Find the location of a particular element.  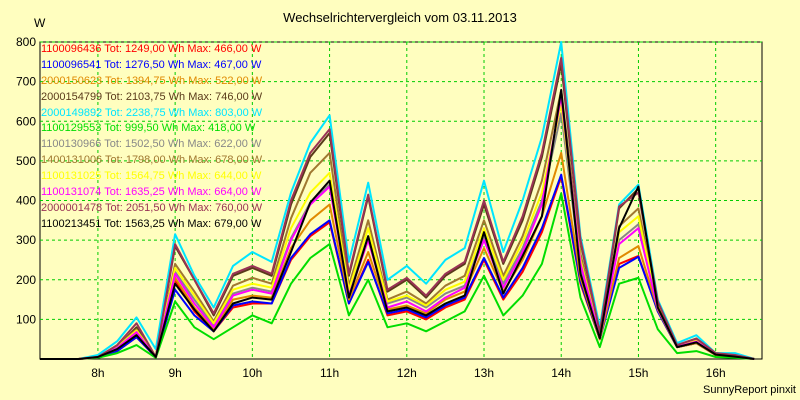

x-tick-label: 14h is located at coordinates (561, 373).